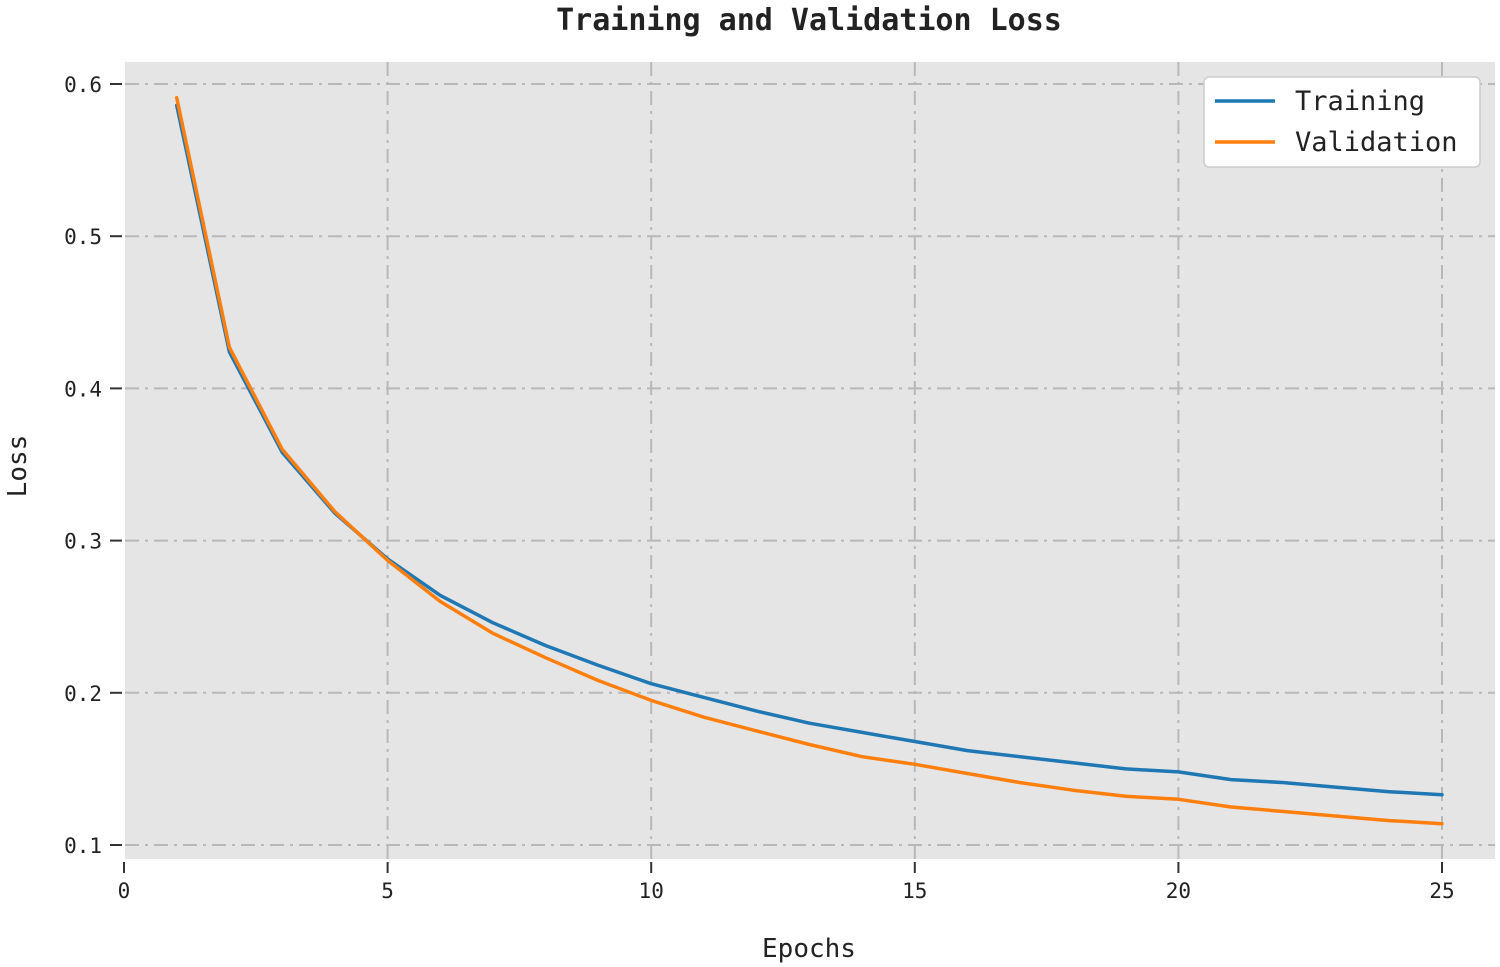  What do you see at coordinates (83, 846) in the screenshot?
I see `y-tick-label: 0.1` at bounding box center [83, 846].